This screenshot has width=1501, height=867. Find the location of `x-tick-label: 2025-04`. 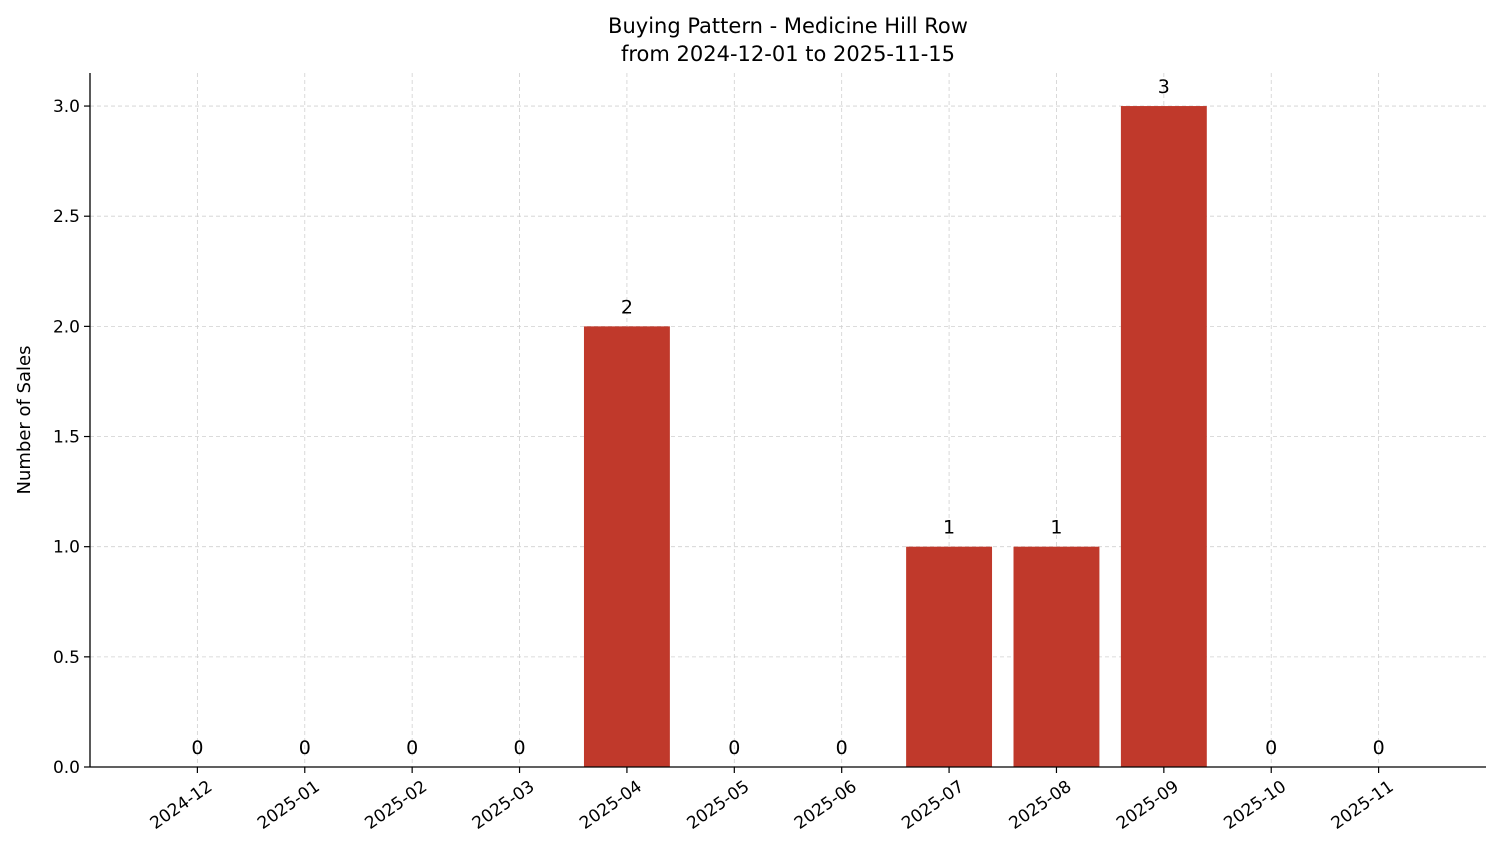

x-tick-label: 2025-04 is located at coordinates (611, 805).